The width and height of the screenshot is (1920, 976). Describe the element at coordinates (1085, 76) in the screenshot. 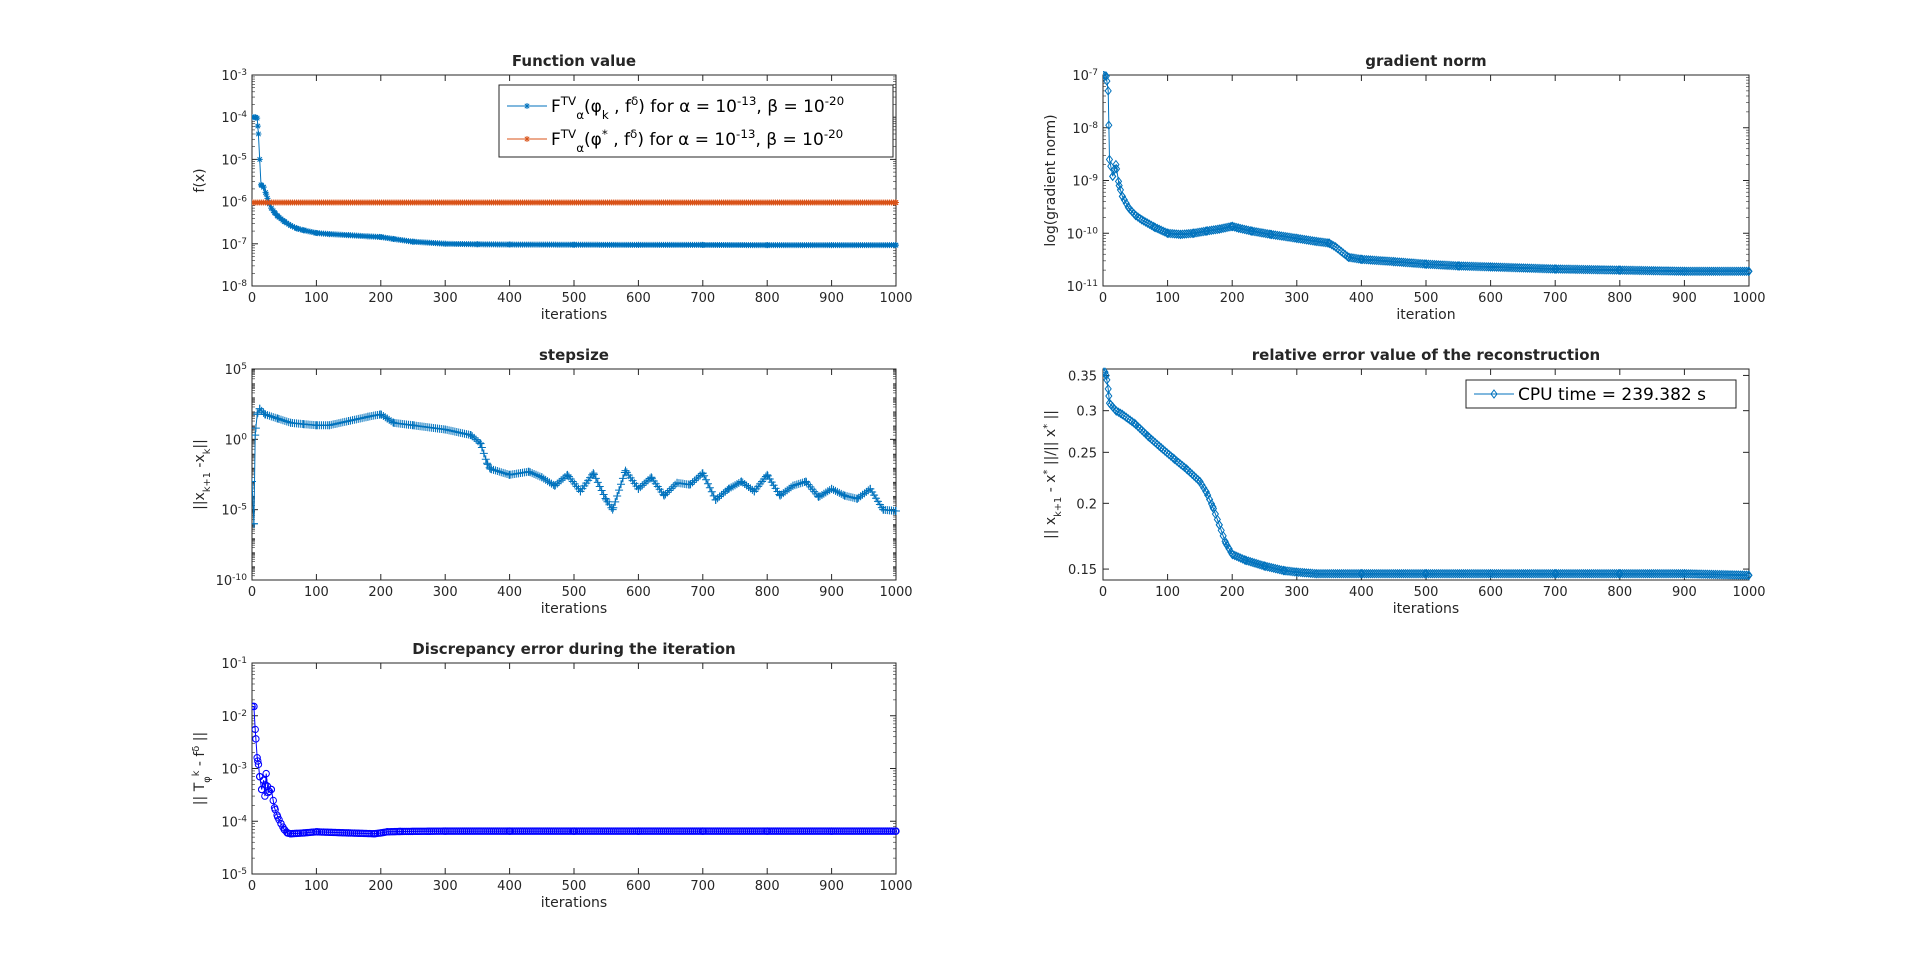

I see `y-tick-label: 10-7` at that location.